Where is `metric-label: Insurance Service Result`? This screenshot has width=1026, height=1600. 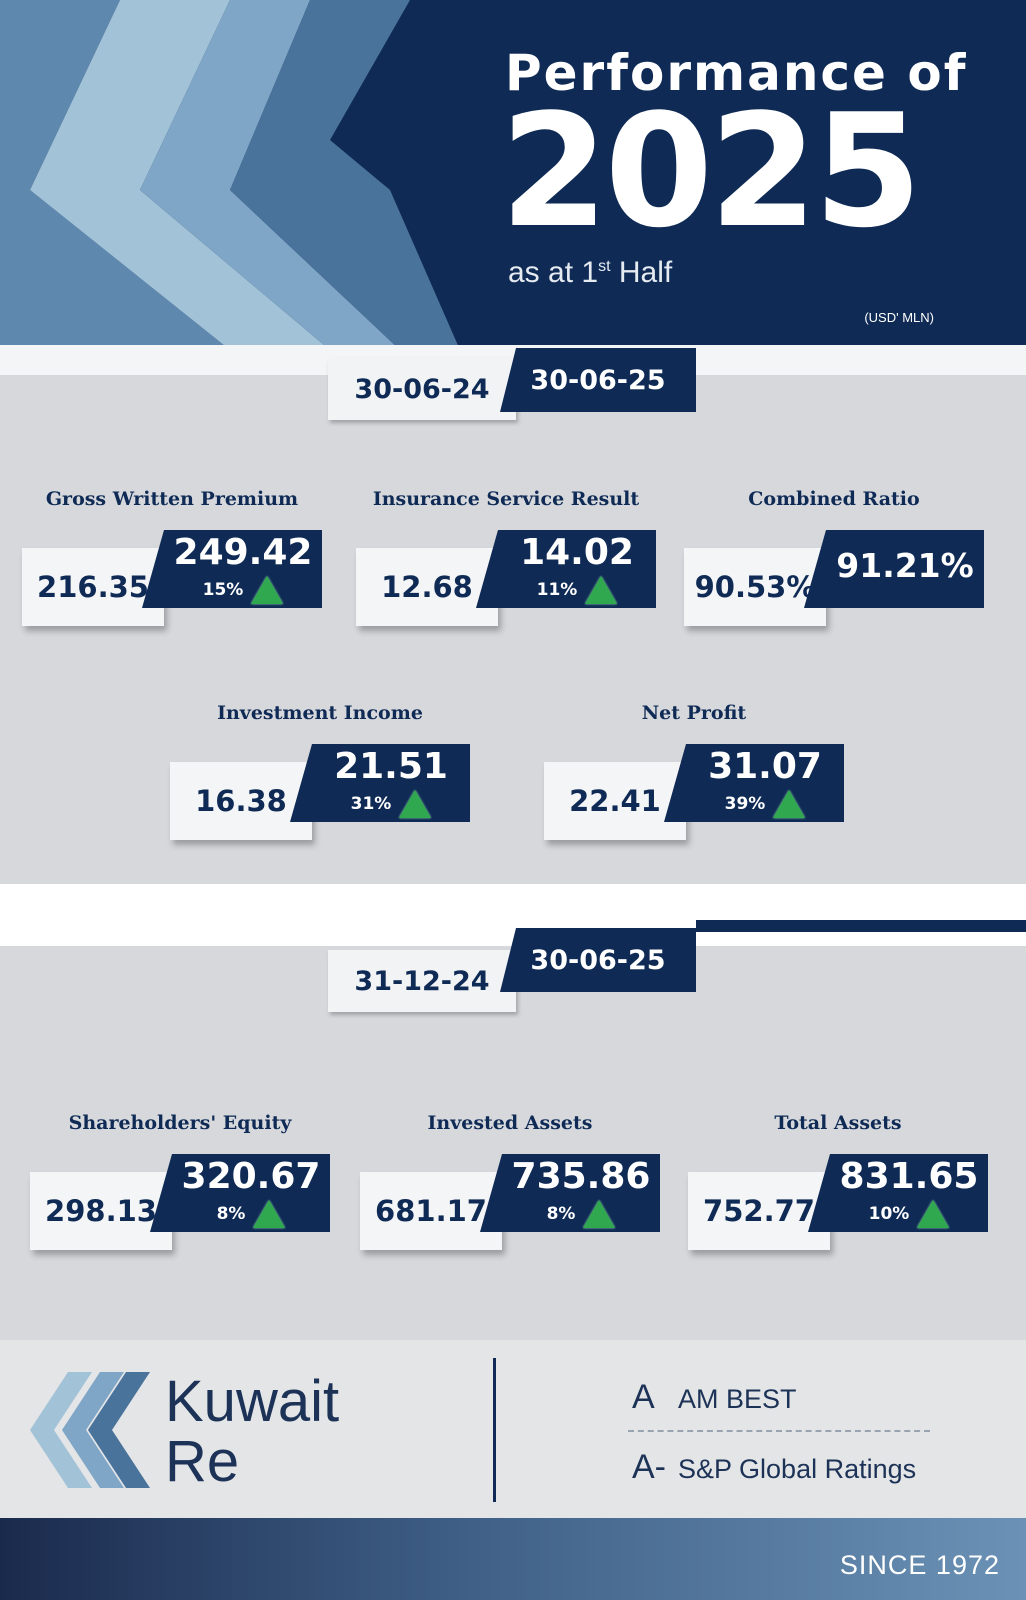 metric-label: Insurance Service Result is located at coordinates (506, 499).